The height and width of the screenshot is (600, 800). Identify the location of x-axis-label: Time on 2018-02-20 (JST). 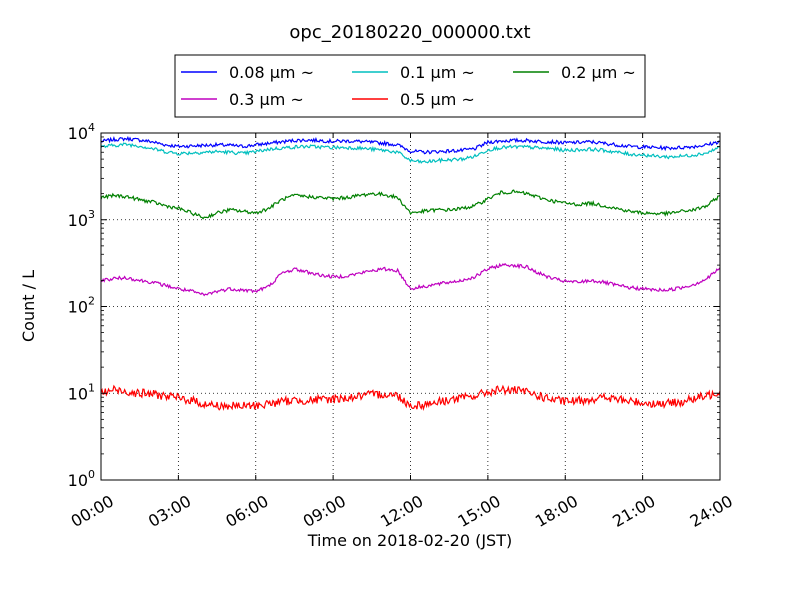
(409, 540).